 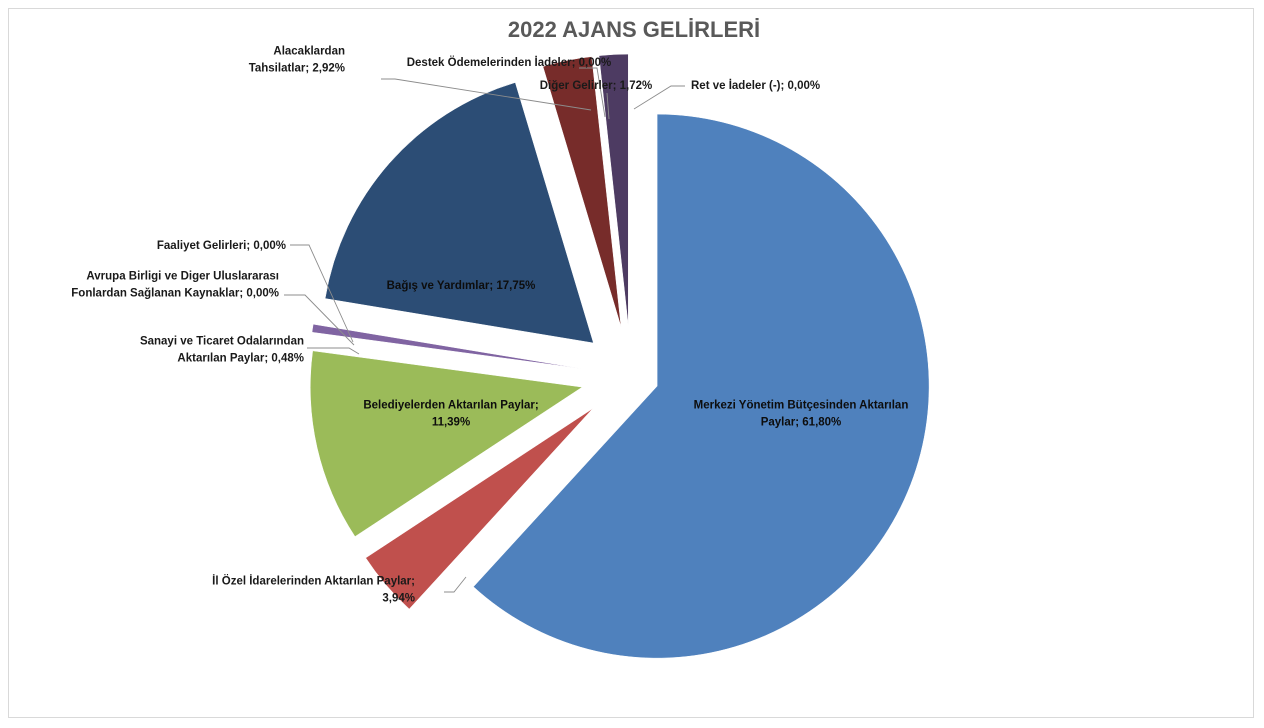 I want to click on slice-label-line: Sanayi ve Ticaret Odalarından, so click(x=222, y=342).